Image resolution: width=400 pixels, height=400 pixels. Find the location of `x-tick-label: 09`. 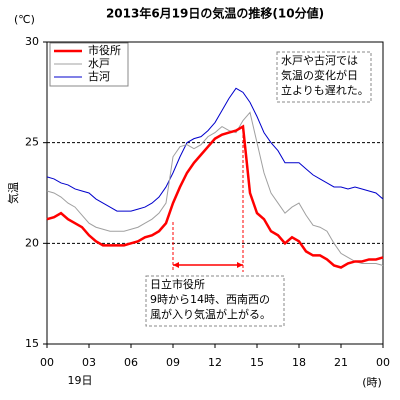

x-tick-label: 09 is located at coordinates (173, 362).